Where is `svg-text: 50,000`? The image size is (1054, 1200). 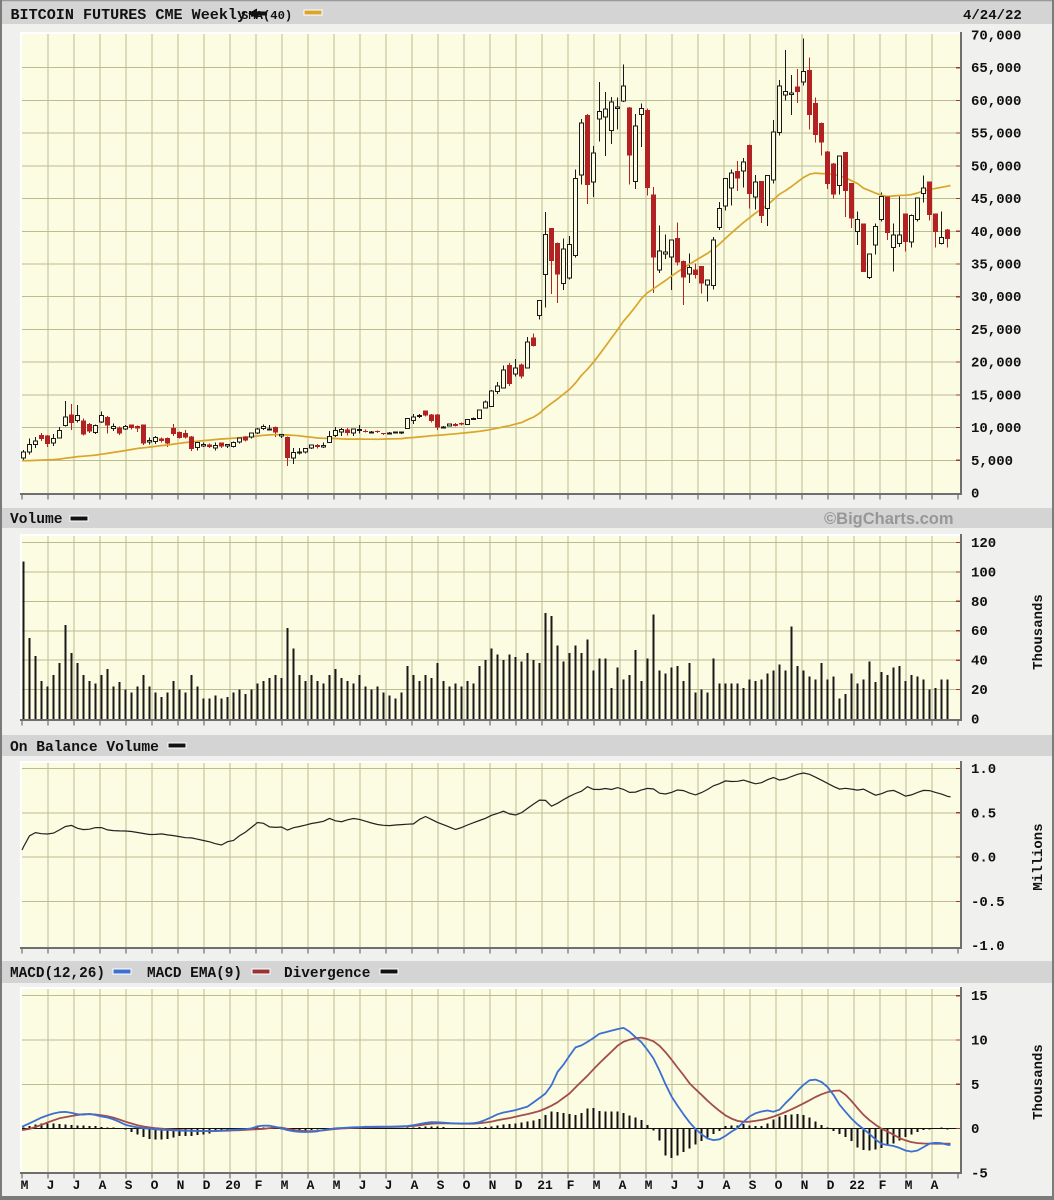 svg-text: 50,000 is located at coordinates (996, 167).